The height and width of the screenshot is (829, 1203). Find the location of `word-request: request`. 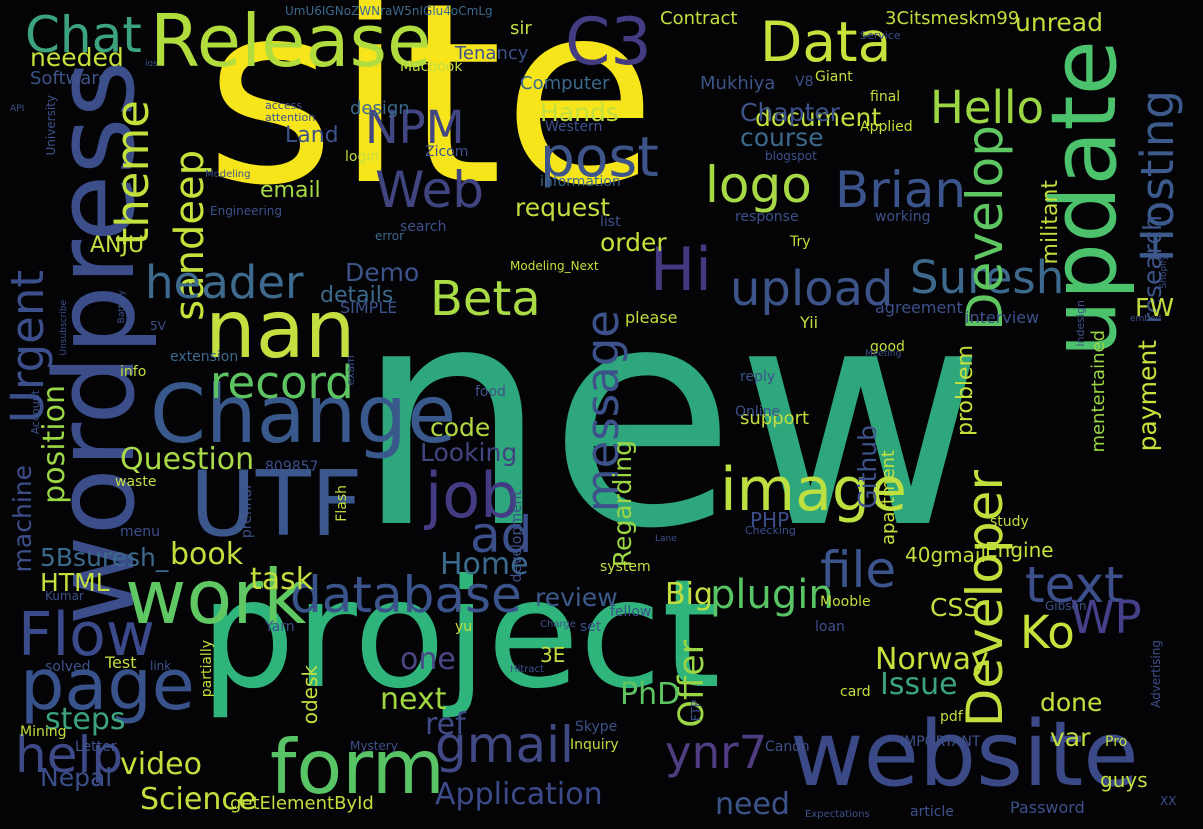

word-request: request is located at coordinates (563, 207).